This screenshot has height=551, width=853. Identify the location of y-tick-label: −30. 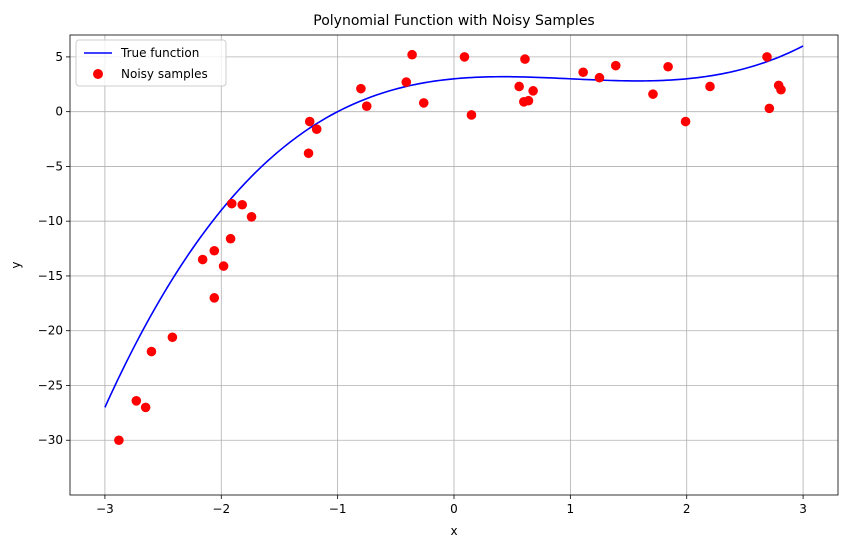
(50, 440).